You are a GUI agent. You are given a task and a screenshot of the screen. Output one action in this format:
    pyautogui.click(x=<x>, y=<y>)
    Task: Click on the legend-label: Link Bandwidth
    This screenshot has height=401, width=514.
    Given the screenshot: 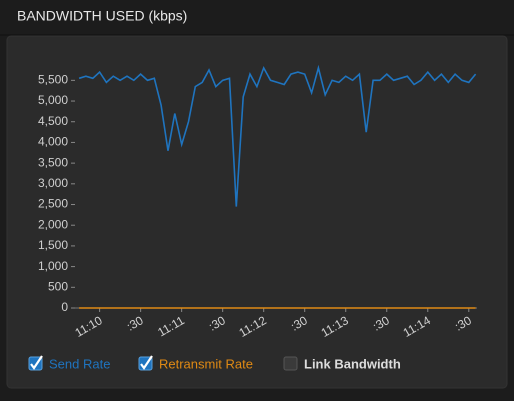 What is the action you would take?
    pyautogui.click(x=352, y=363)
    